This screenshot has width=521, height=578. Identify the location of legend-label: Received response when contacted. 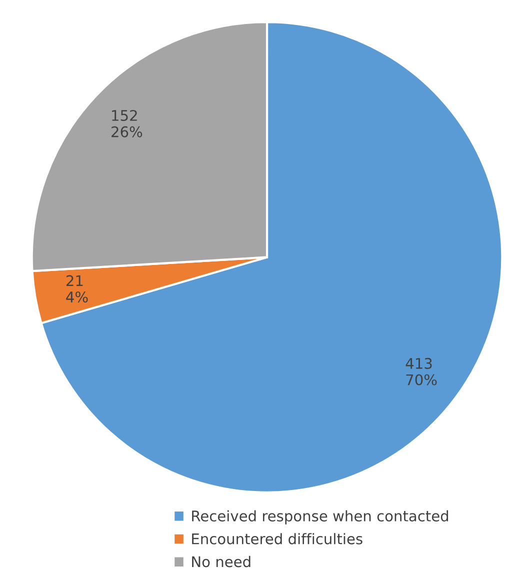
(320, 517).